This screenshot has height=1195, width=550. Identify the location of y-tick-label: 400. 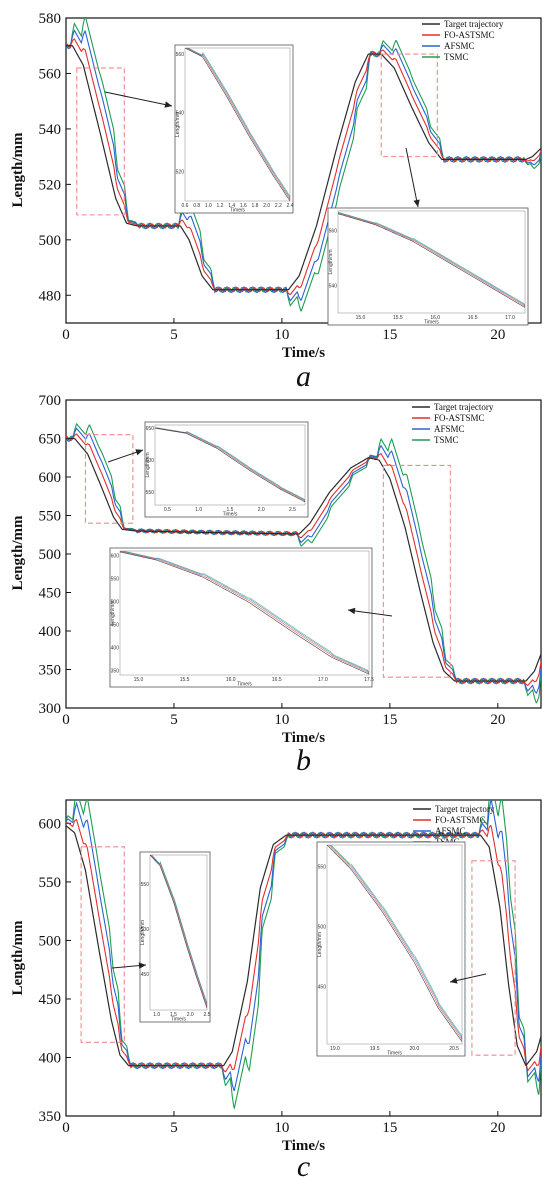
(50, 632).